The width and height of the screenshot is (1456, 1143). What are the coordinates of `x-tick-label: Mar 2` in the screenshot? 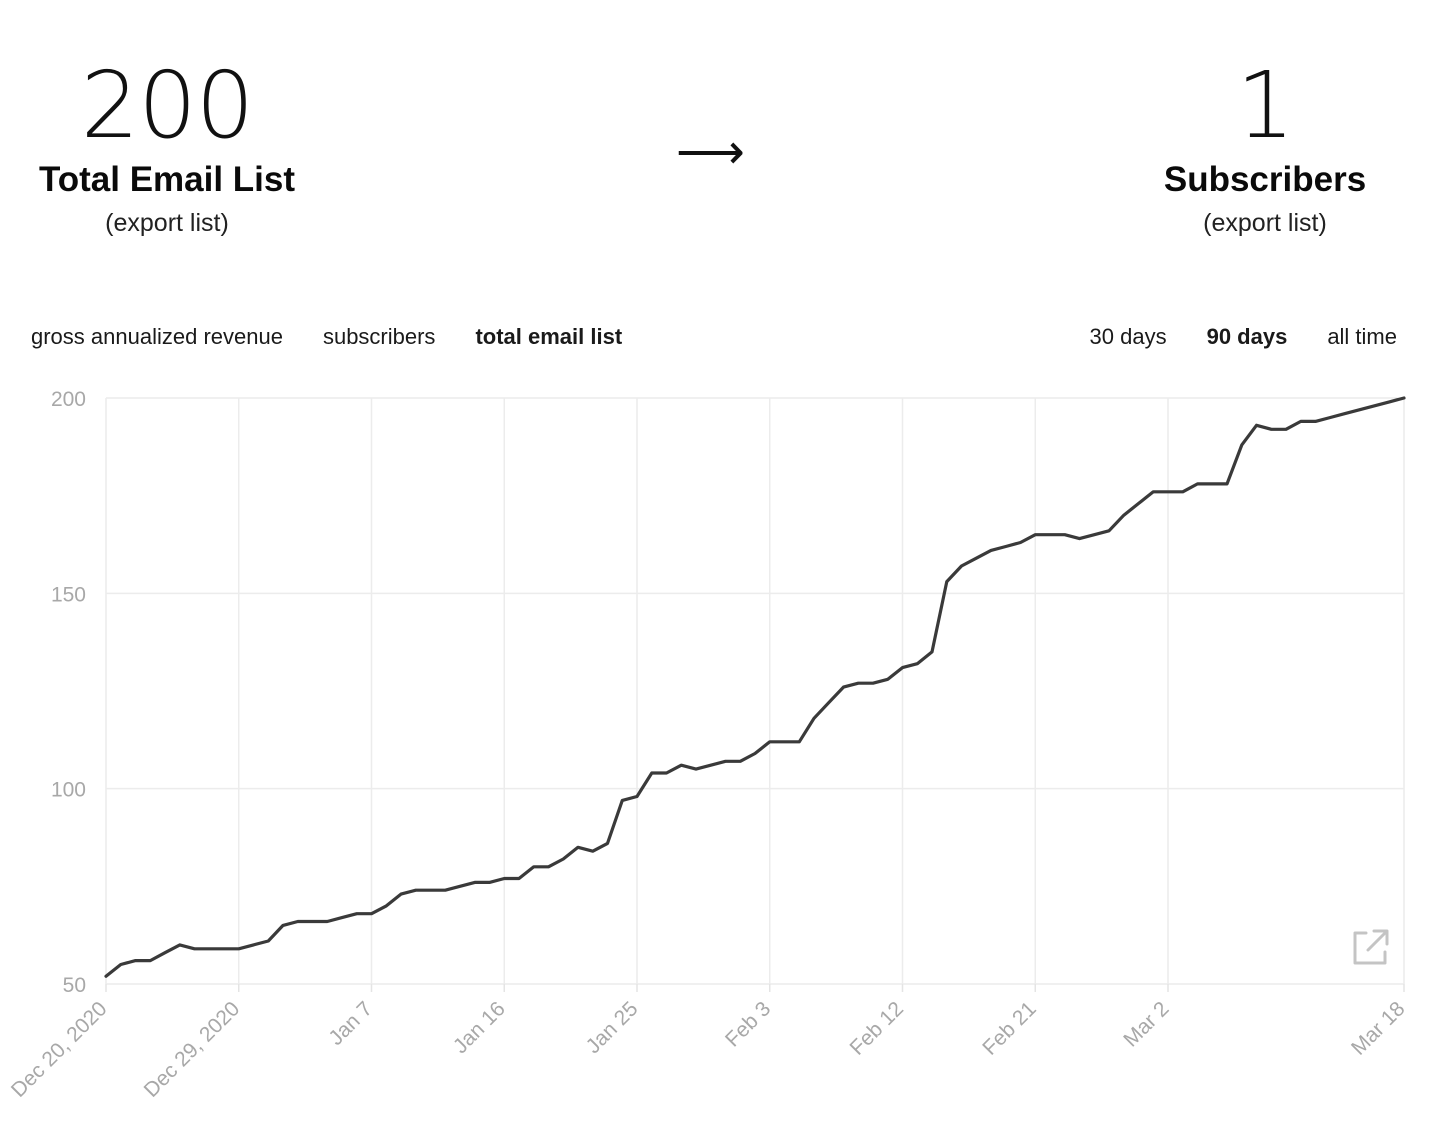 It's located at (1146, 1024).